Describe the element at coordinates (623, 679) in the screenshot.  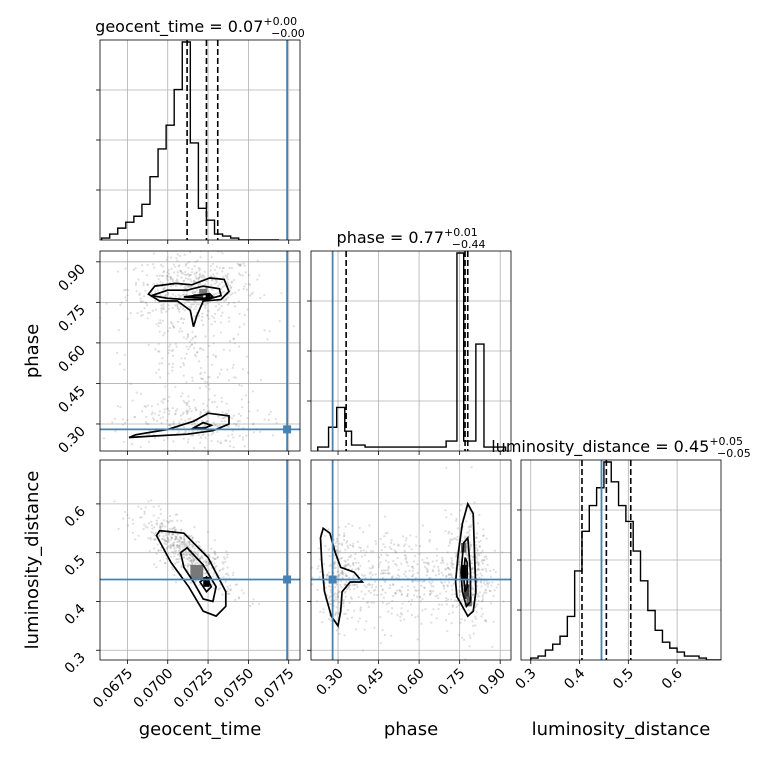
I see `x-tick-label: 0.5` at that location.